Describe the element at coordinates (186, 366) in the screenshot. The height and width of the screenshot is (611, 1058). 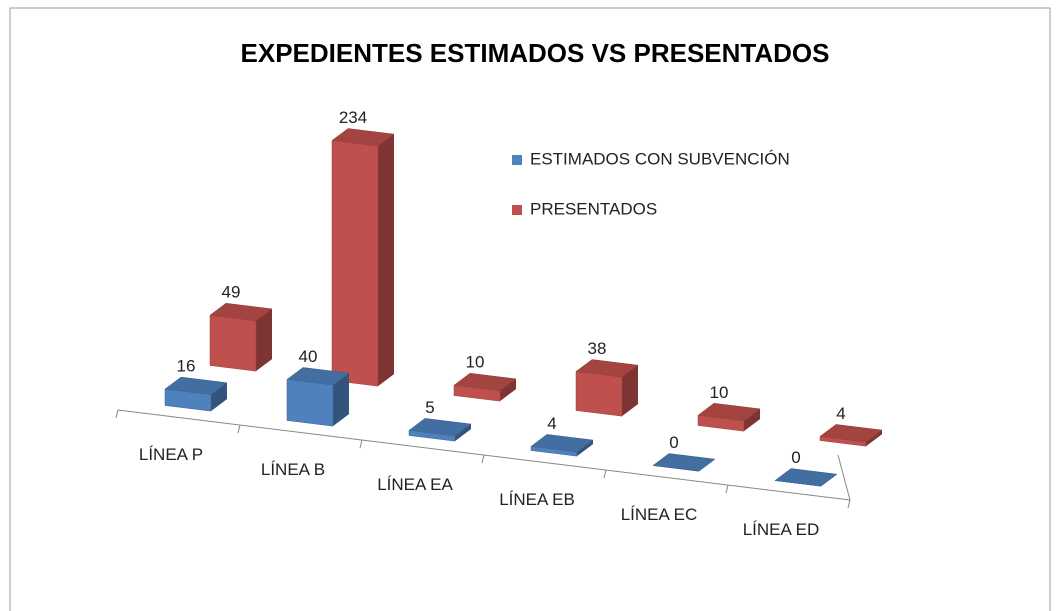
I see `data-label: 16` at that location.